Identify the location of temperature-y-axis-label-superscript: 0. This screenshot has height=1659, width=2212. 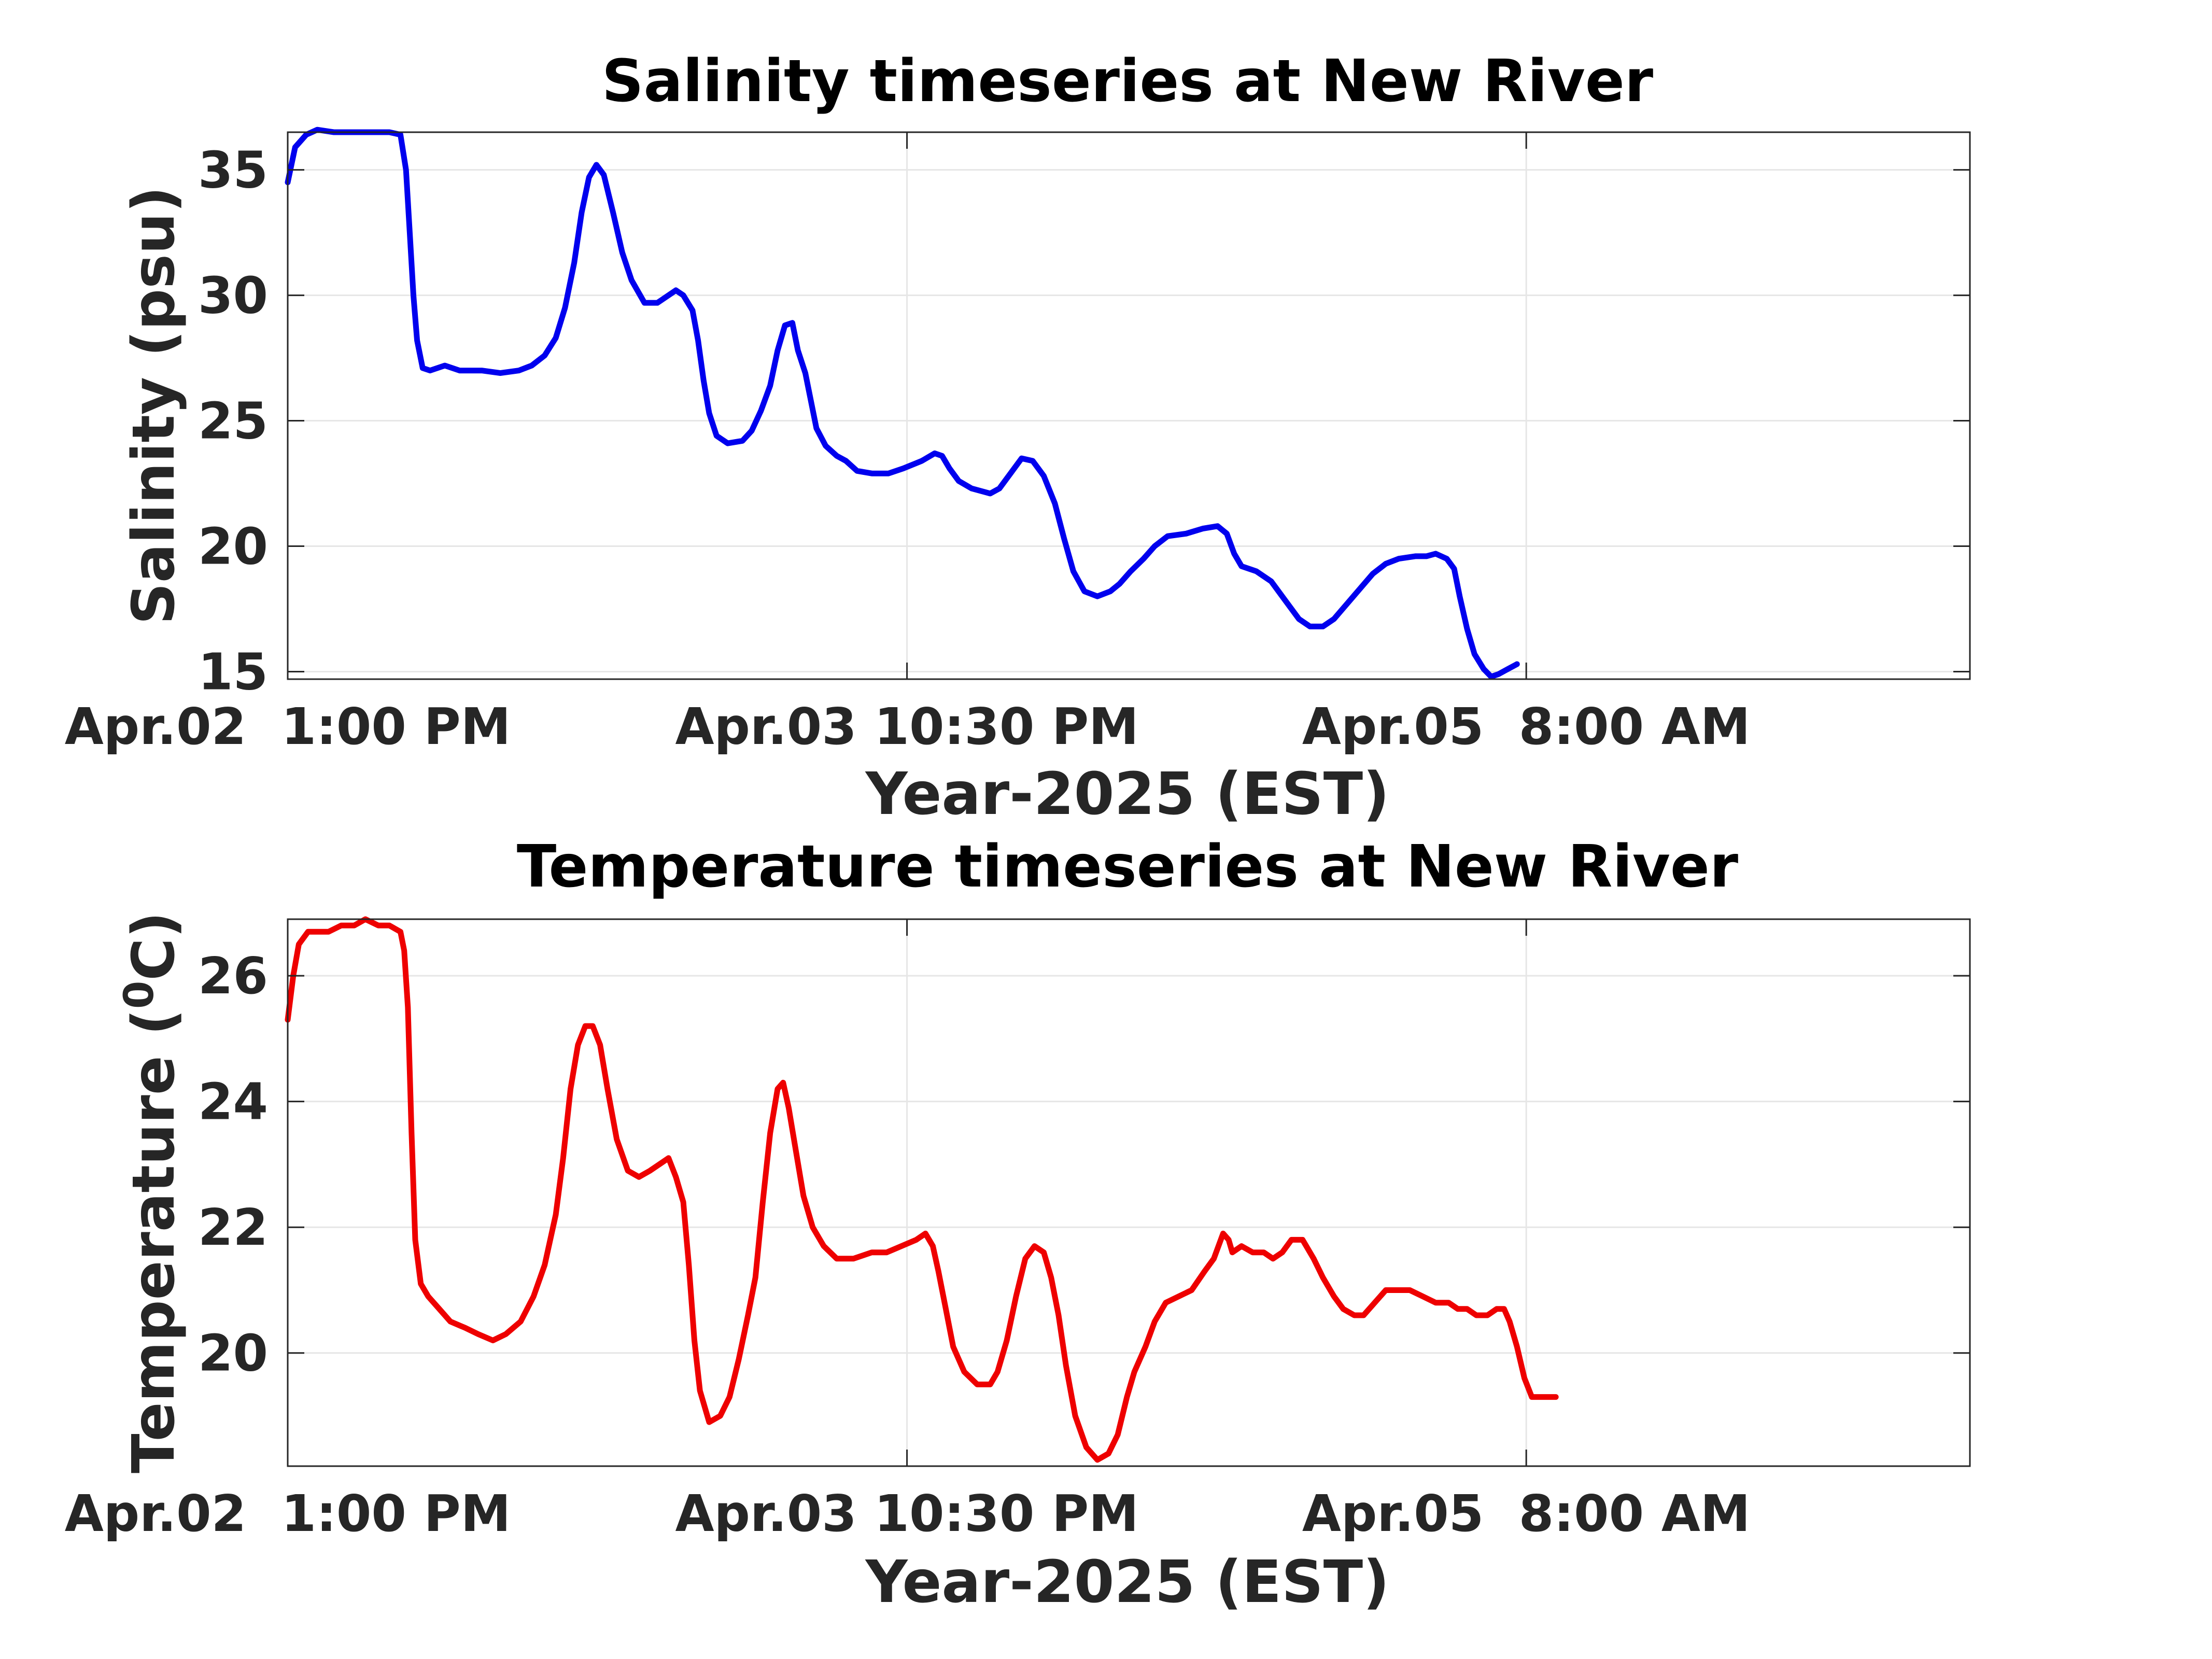
(139, 995).